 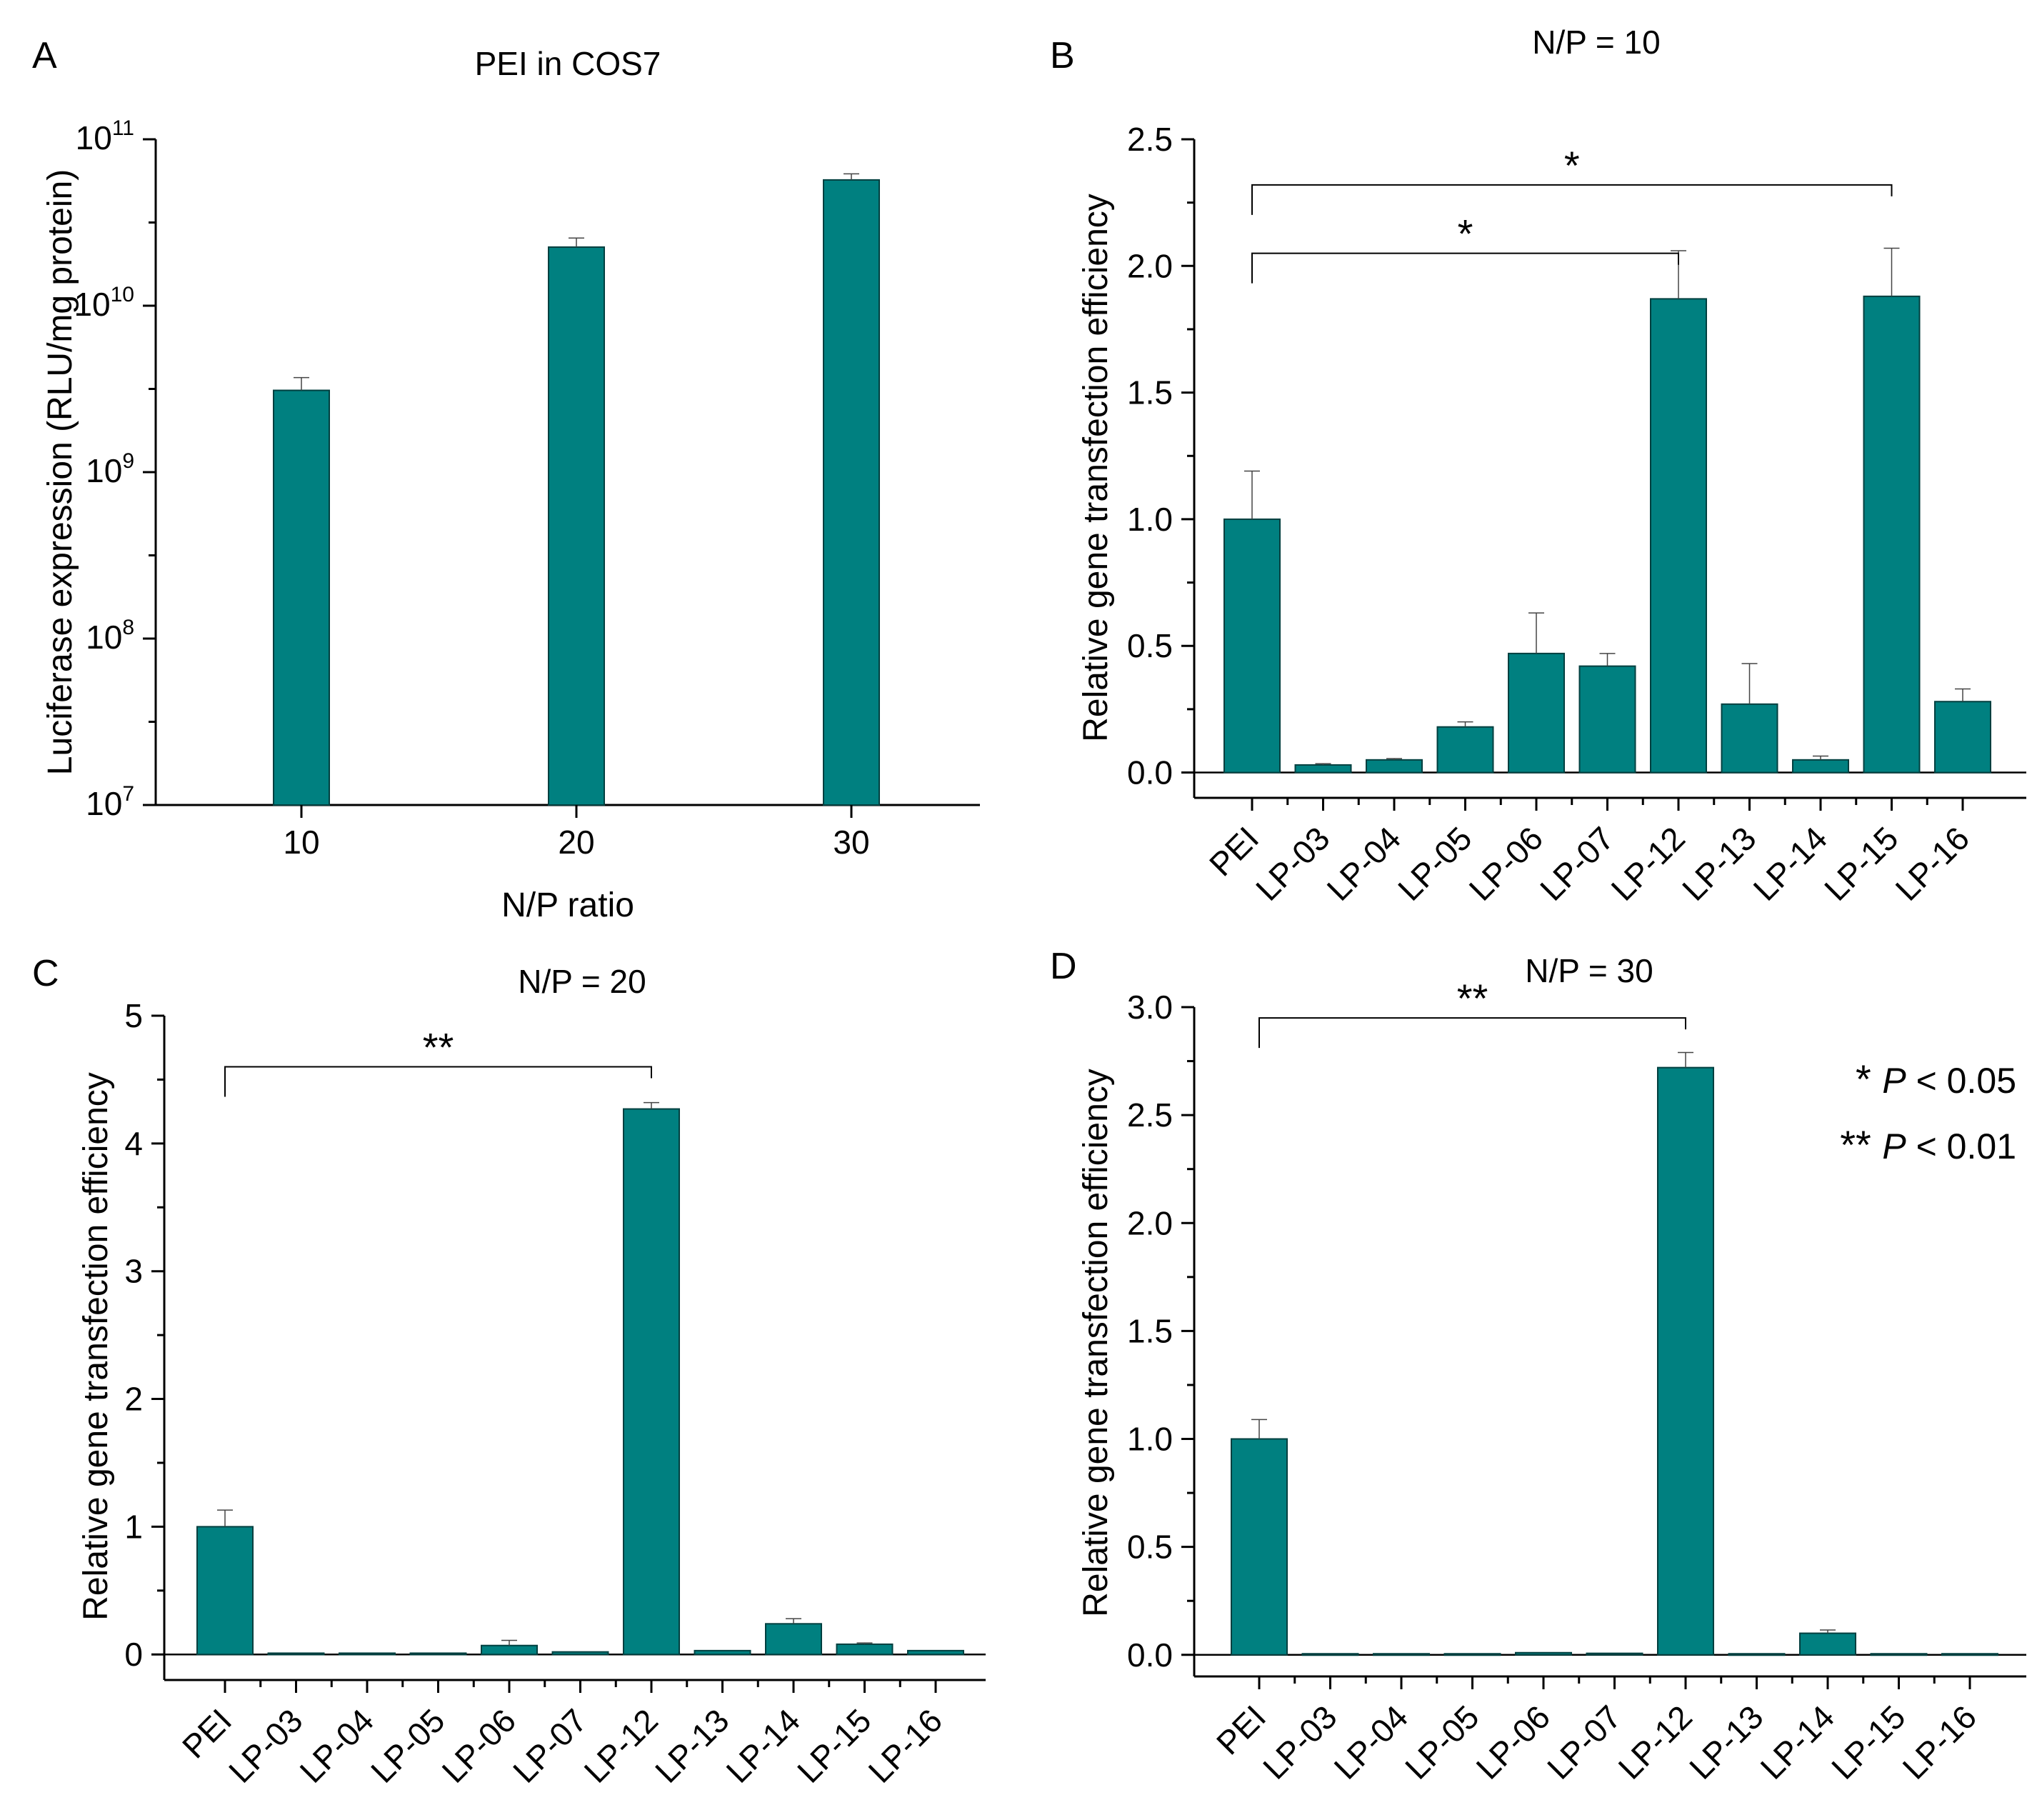 What do you see at coordinates (568, 63) in the screenshot?
I see `chart-title: PEI in COS7` at bounding box center [568, 63].